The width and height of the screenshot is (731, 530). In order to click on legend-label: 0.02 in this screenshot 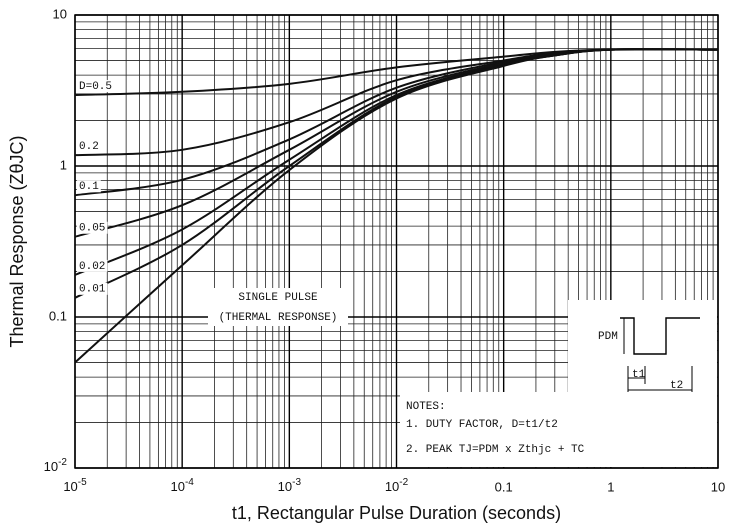, I will do `click(92, 267)`.